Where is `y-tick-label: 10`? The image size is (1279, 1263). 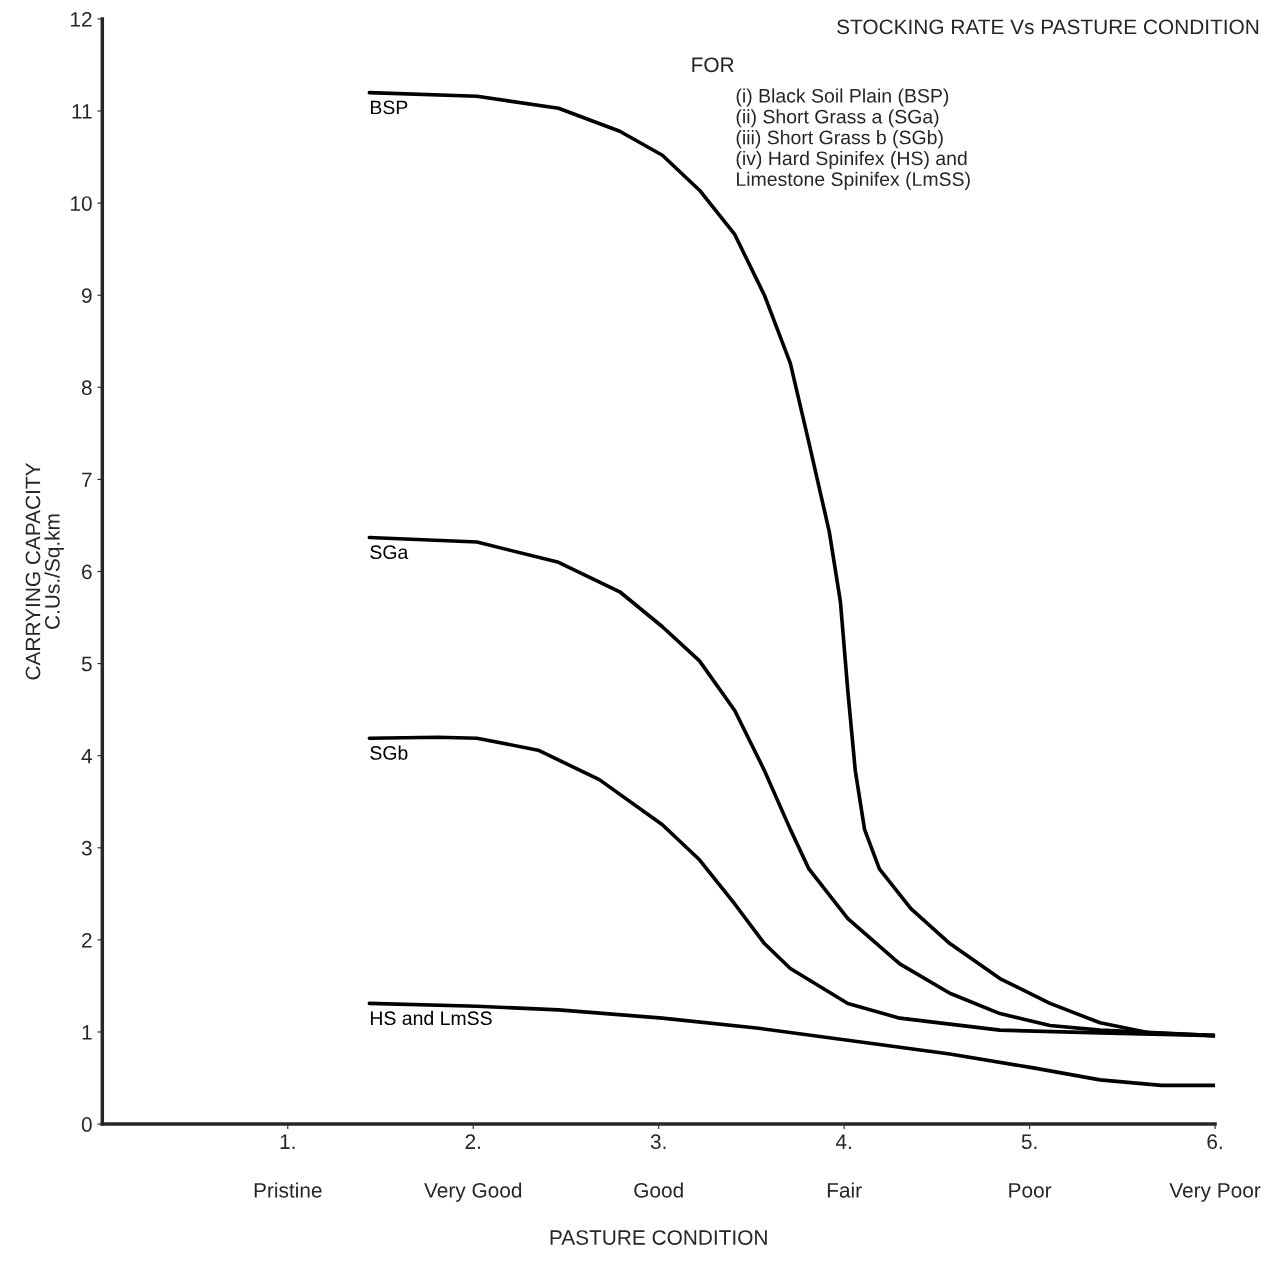 y-tick-label: 10 is located at coordinates (81, 203).